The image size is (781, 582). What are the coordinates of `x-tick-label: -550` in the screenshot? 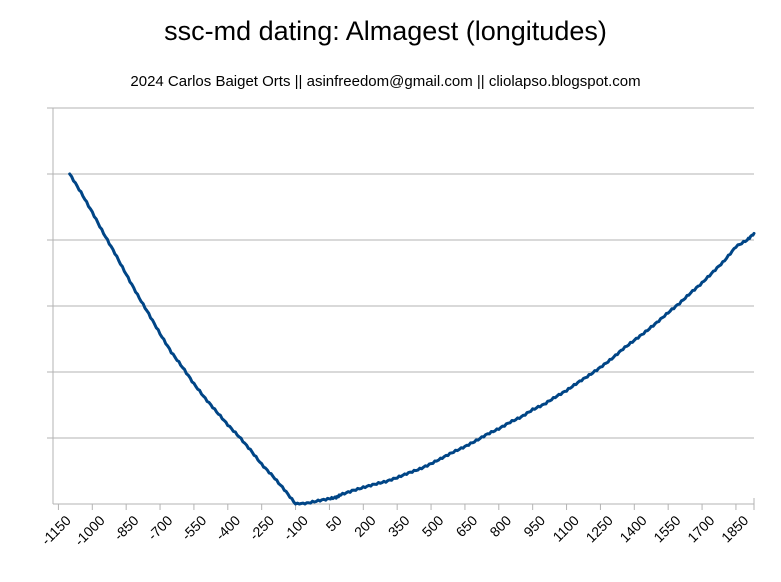 It's located at (193, 527).